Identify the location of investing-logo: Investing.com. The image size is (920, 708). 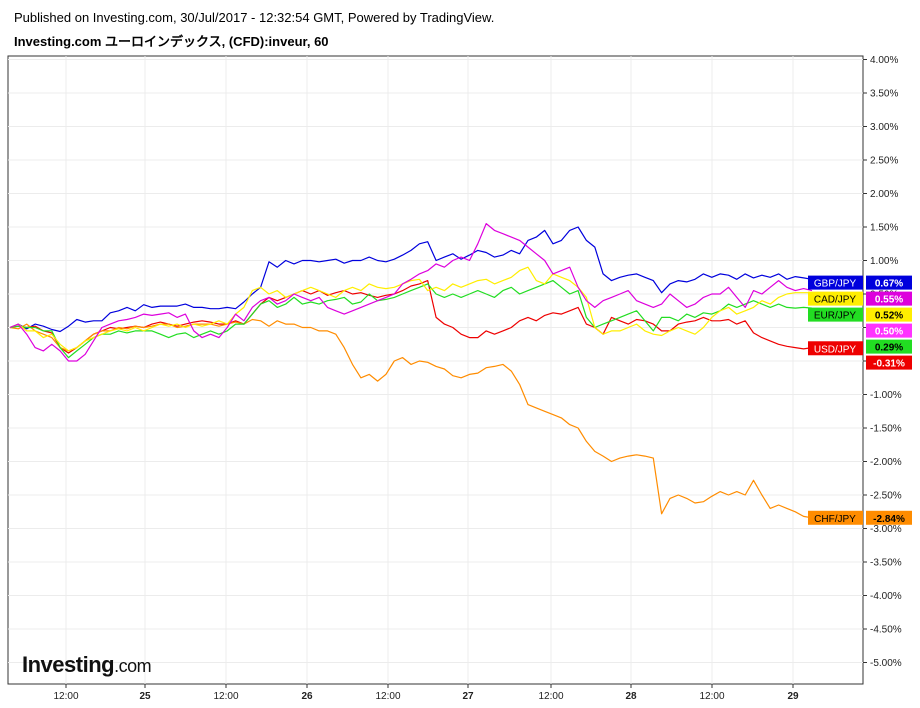
(87, 665).